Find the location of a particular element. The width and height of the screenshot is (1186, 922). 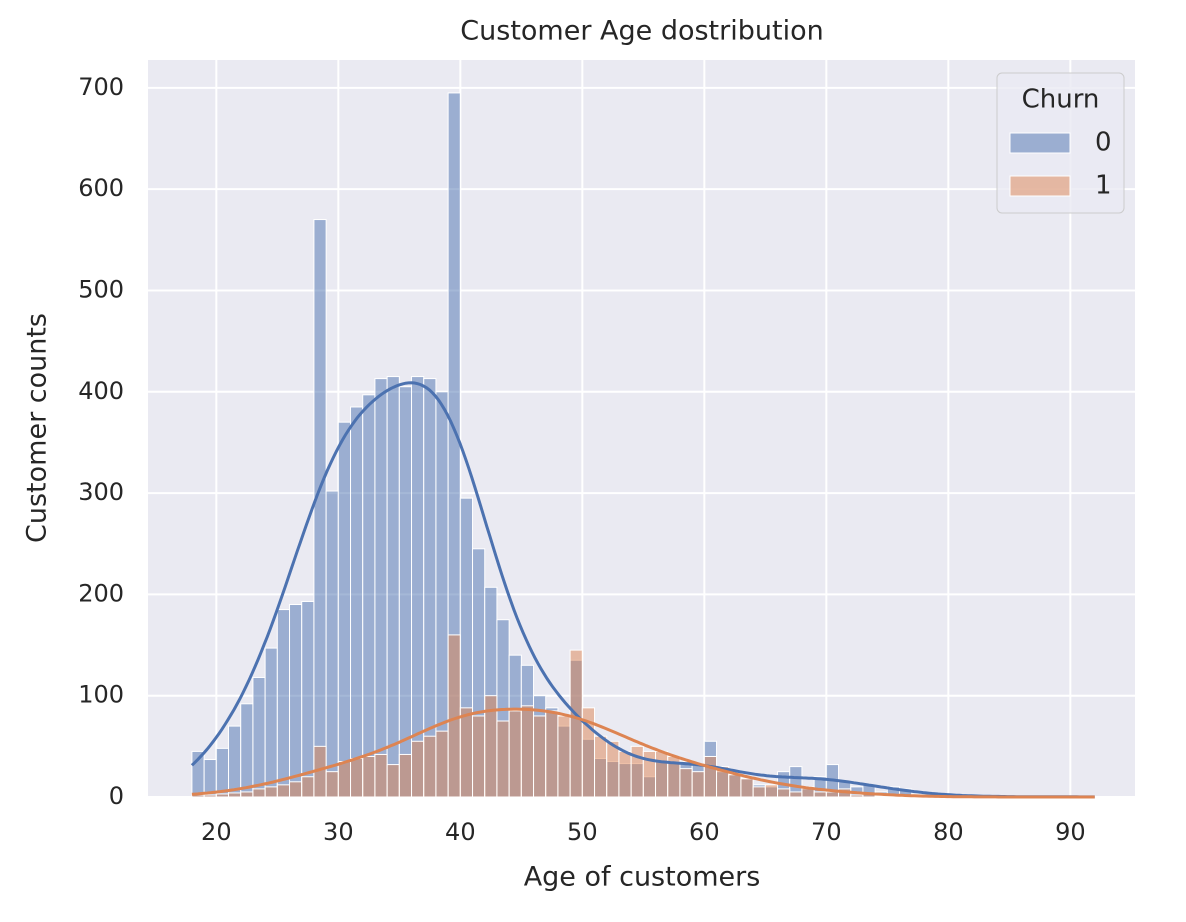

y-tick-label: 300 is located at coordinates (101, 492).